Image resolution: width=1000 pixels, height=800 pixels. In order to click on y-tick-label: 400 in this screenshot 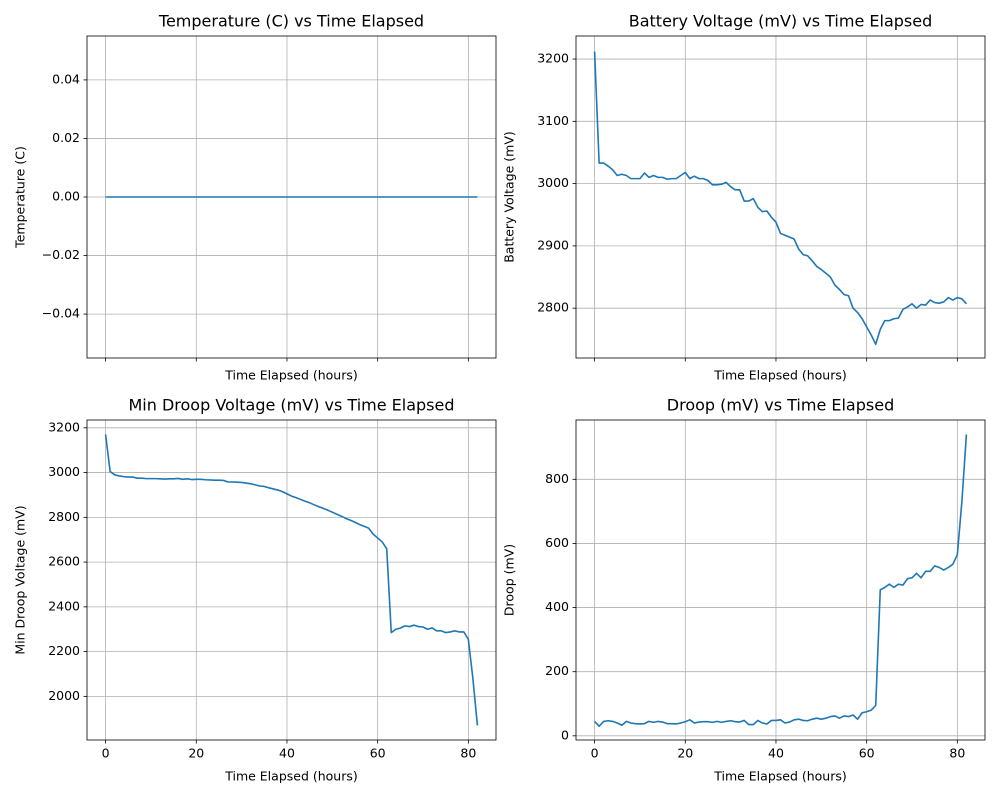, I will do `click(557, 606)`.